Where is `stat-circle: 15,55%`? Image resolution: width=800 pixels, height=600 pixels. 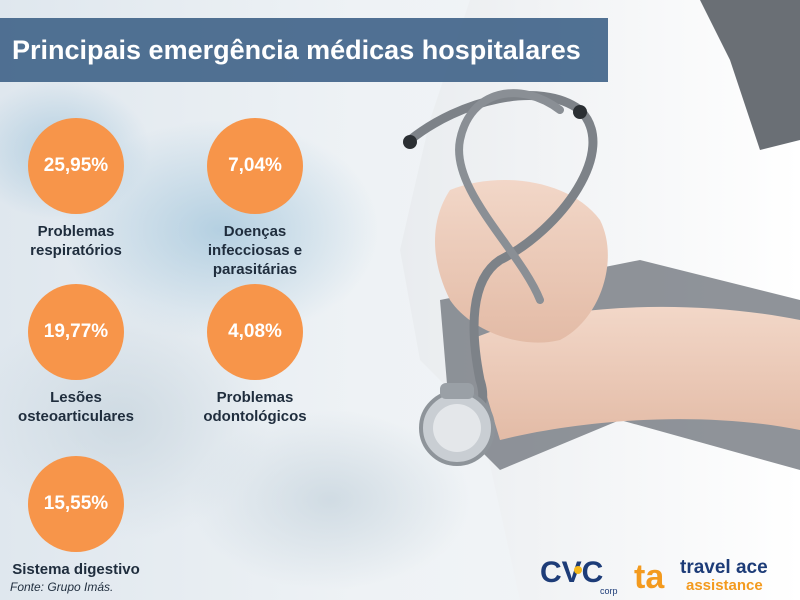 stat-circle: 15,55% is located at coordinates (76, 504).